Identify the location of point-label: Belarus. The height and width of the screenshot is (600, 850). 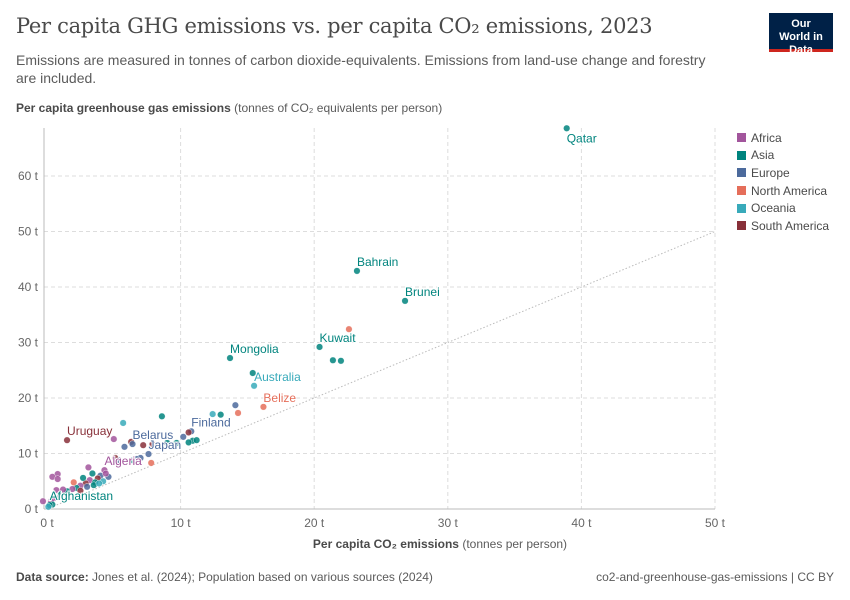
(153, 435).